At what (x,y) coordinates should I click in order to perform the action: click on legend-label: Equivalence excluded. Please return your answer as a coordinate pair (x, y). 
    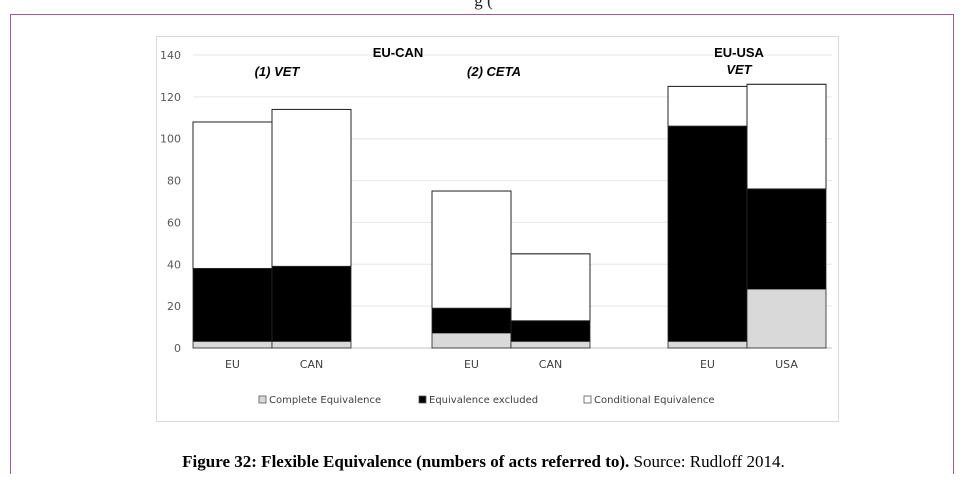
    Looking at the image, I should click on (483, 400).